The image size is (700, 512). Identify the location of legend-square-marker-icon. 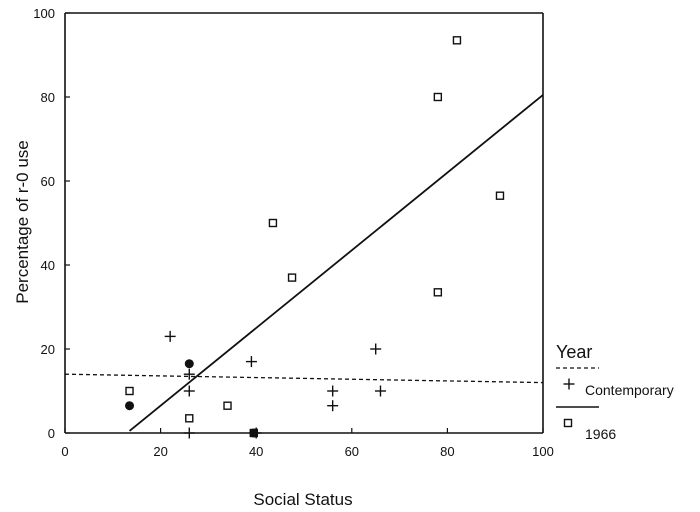
(568, 423).